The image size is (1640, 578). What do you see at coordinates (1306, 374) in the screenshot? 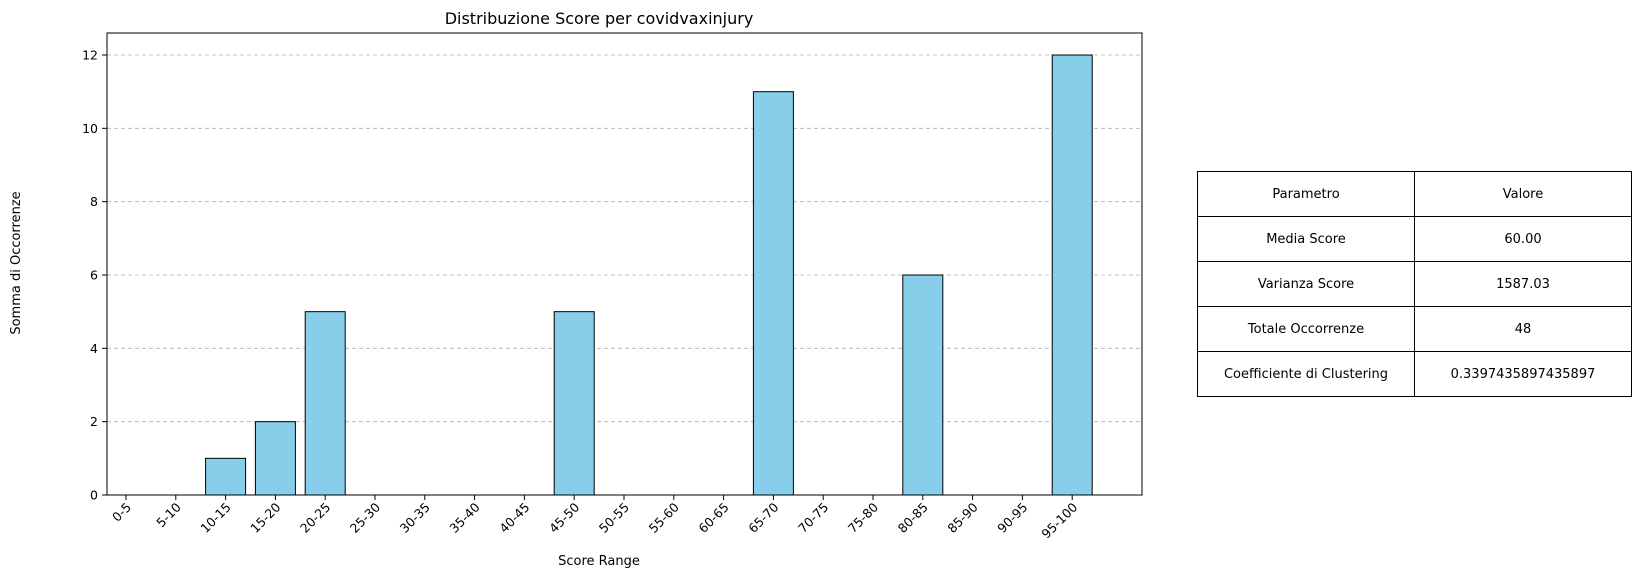
I see `table-cell-parameter: Coefficiente di Clustering` at bounding box center [1306, 374].